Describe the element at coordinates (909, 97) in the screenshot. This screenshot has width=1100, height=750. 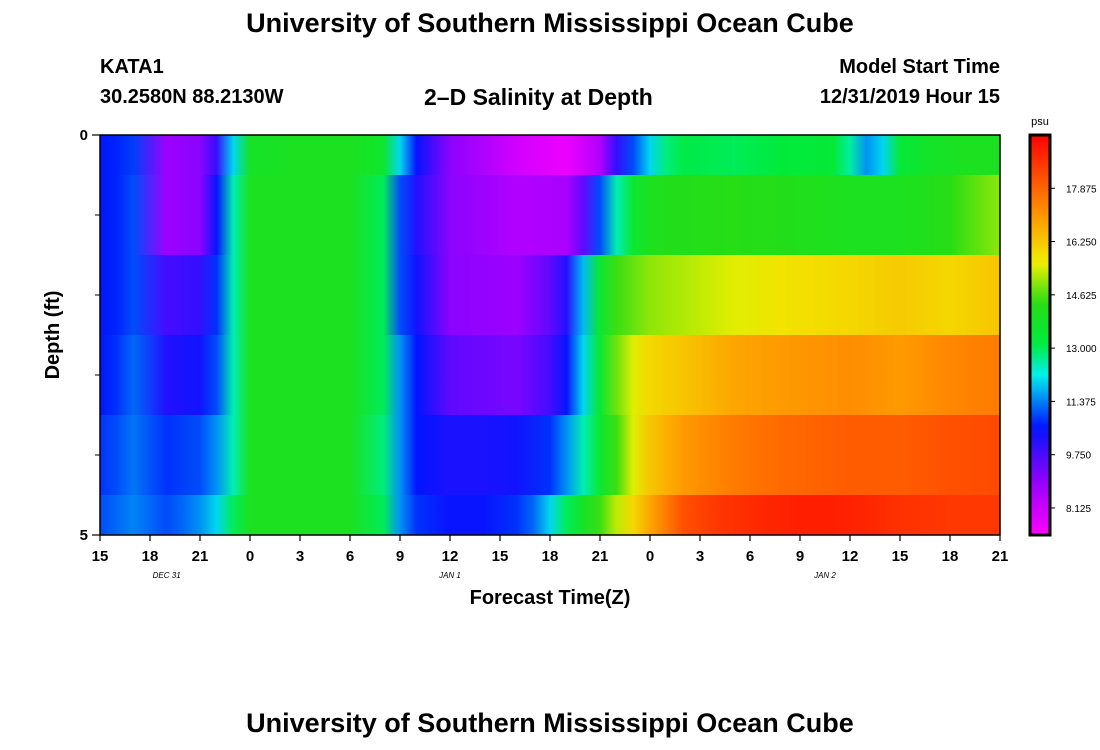
I see `model-start-value: 12/31/2019 Hour 15` at that location.